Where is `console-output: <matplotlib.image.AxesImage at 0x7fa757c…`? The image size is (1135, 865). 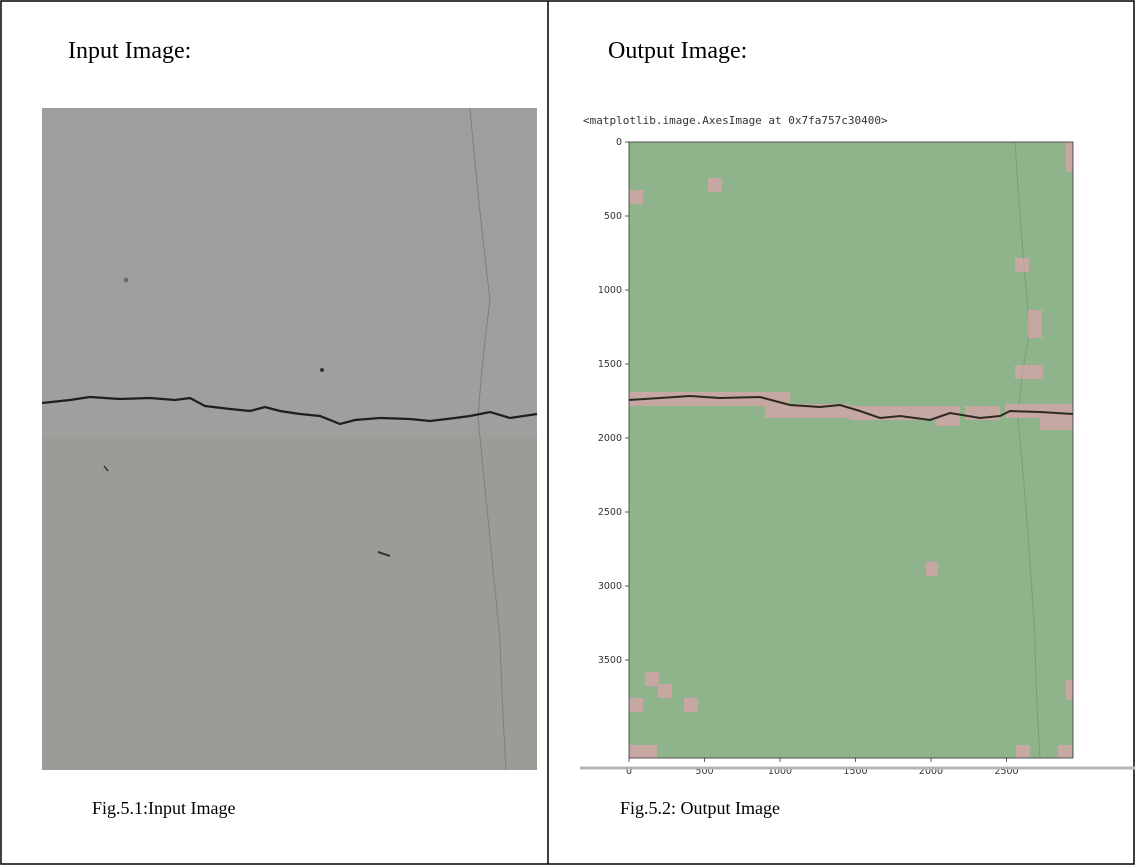 console-output: <matplotlib.image.AxesImage at 0x7fa757c… is located at coordinates (735, 120).